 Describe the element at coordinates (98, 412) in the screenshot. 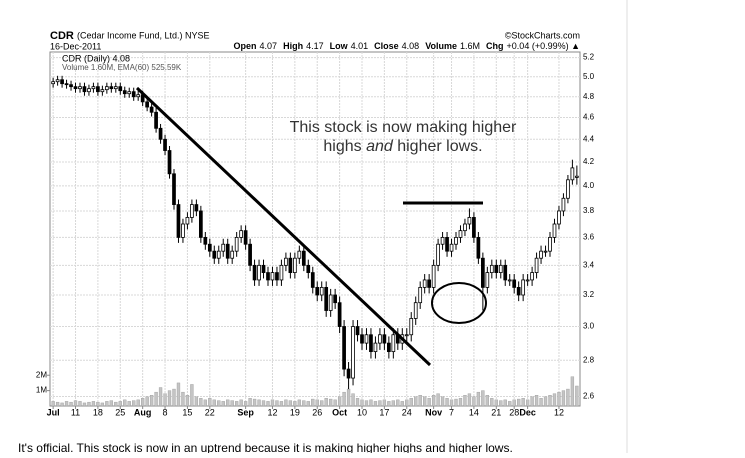

I see `x-tick-label: 18` at that location.